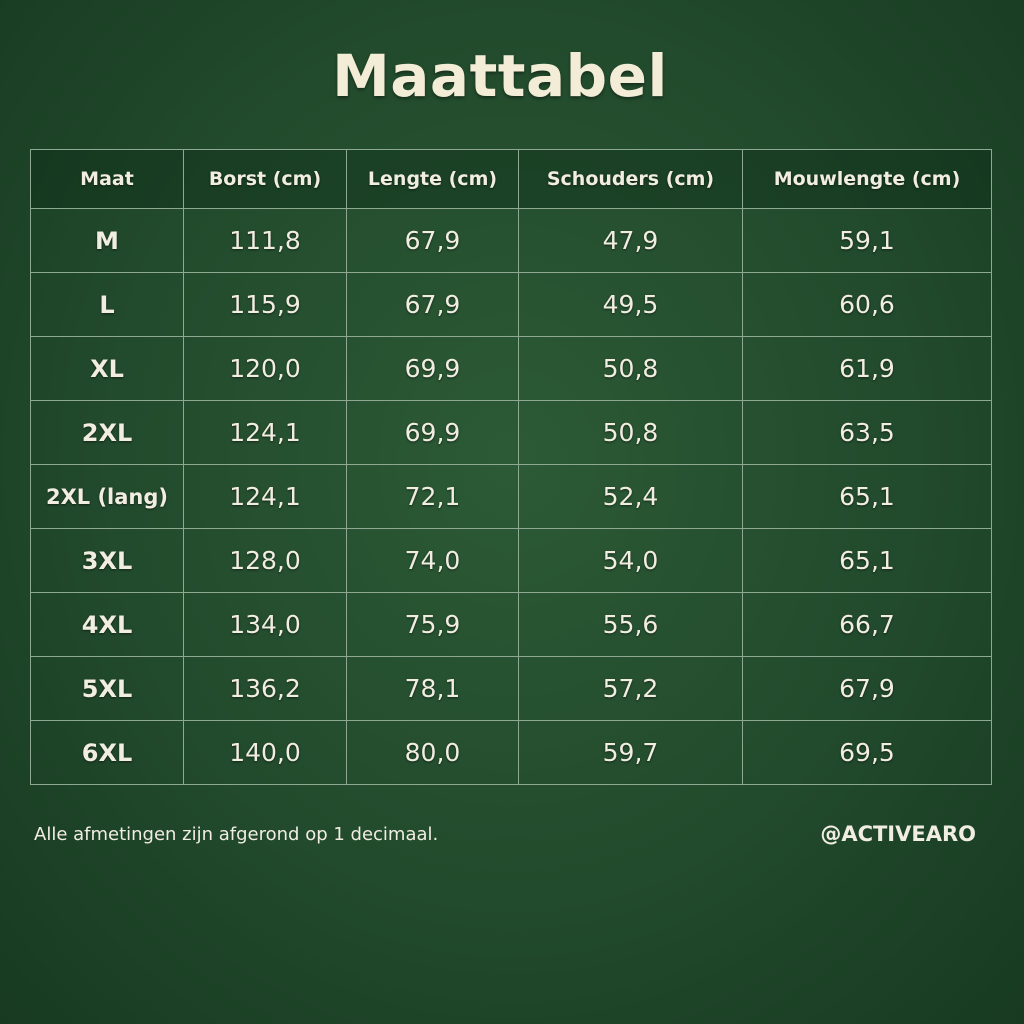 The height and width of the screenshot is (1024, 1024). Describe the element at coordinates (630, 752) in the screenshot. I see `measure-cell: 59,7` at that location.